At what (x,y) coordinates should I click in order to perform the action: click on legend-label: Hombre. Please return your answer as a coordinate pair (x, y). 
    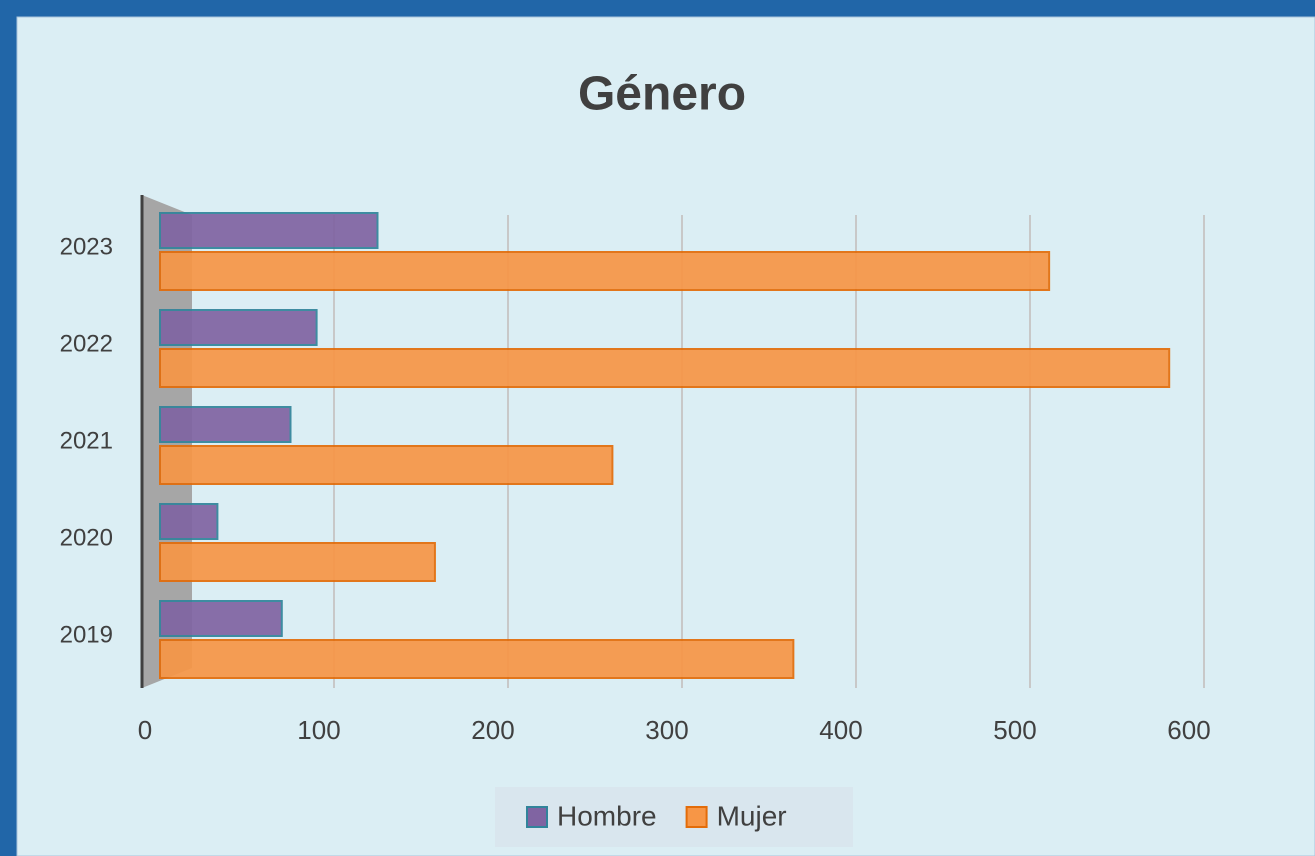
    Looking at the image, I should click on (607, 815).